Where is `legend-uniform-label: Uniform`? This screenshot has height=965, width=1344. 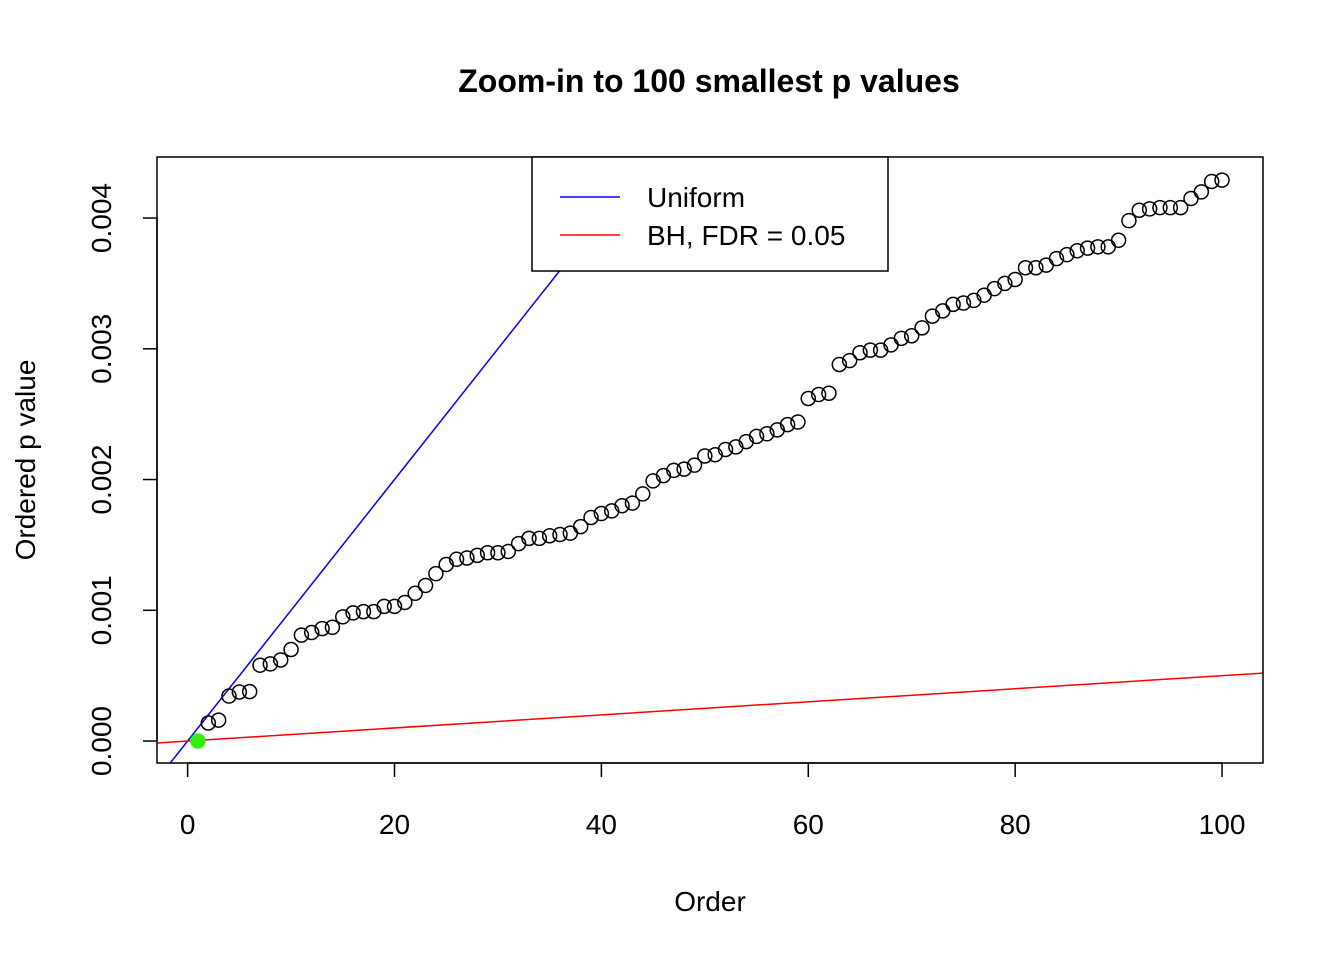
legend-uniform-label: Uniform is located at coordinates (696, 197).